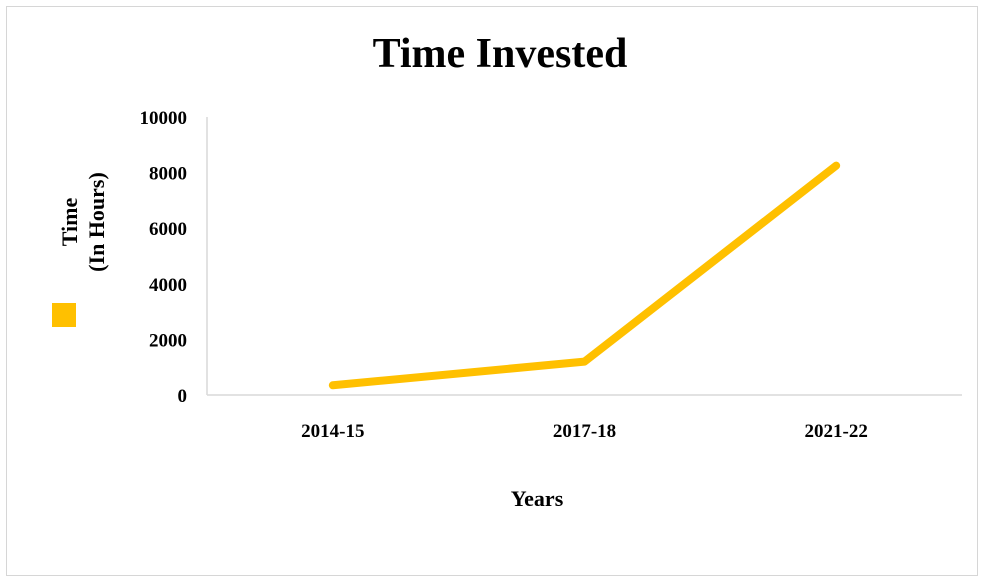 Image resolution: width=986 pixels, height=584 pixels. What do you see at coordinates (168, 229) in the screenshot?
I see `y-tick-label: 6000` at bounding box center [168, 229].